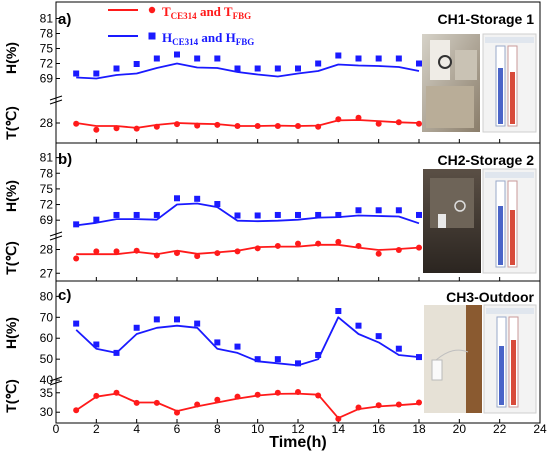 This screenshot has height=456, width=550. What do you see at coordinates (490, 297) in the screenshot?
I see `panel-c-title: CH3-Outdoor` at bounding box center [490, 297].